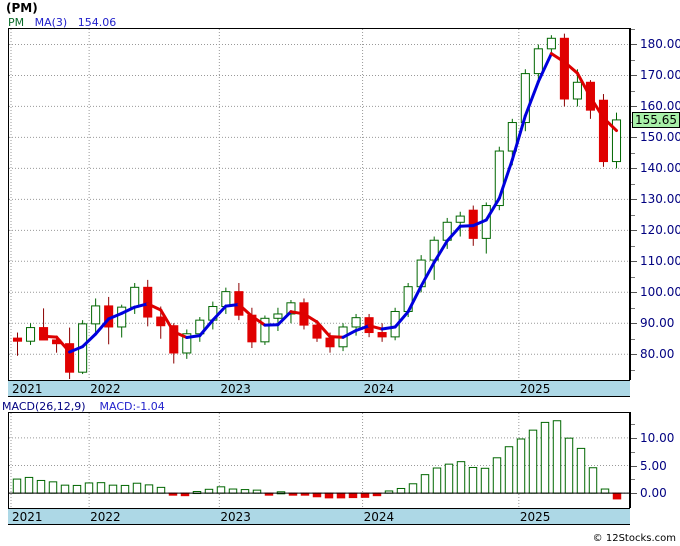  I want to click on legend-ma-value: 154.06, so click(97, 22).